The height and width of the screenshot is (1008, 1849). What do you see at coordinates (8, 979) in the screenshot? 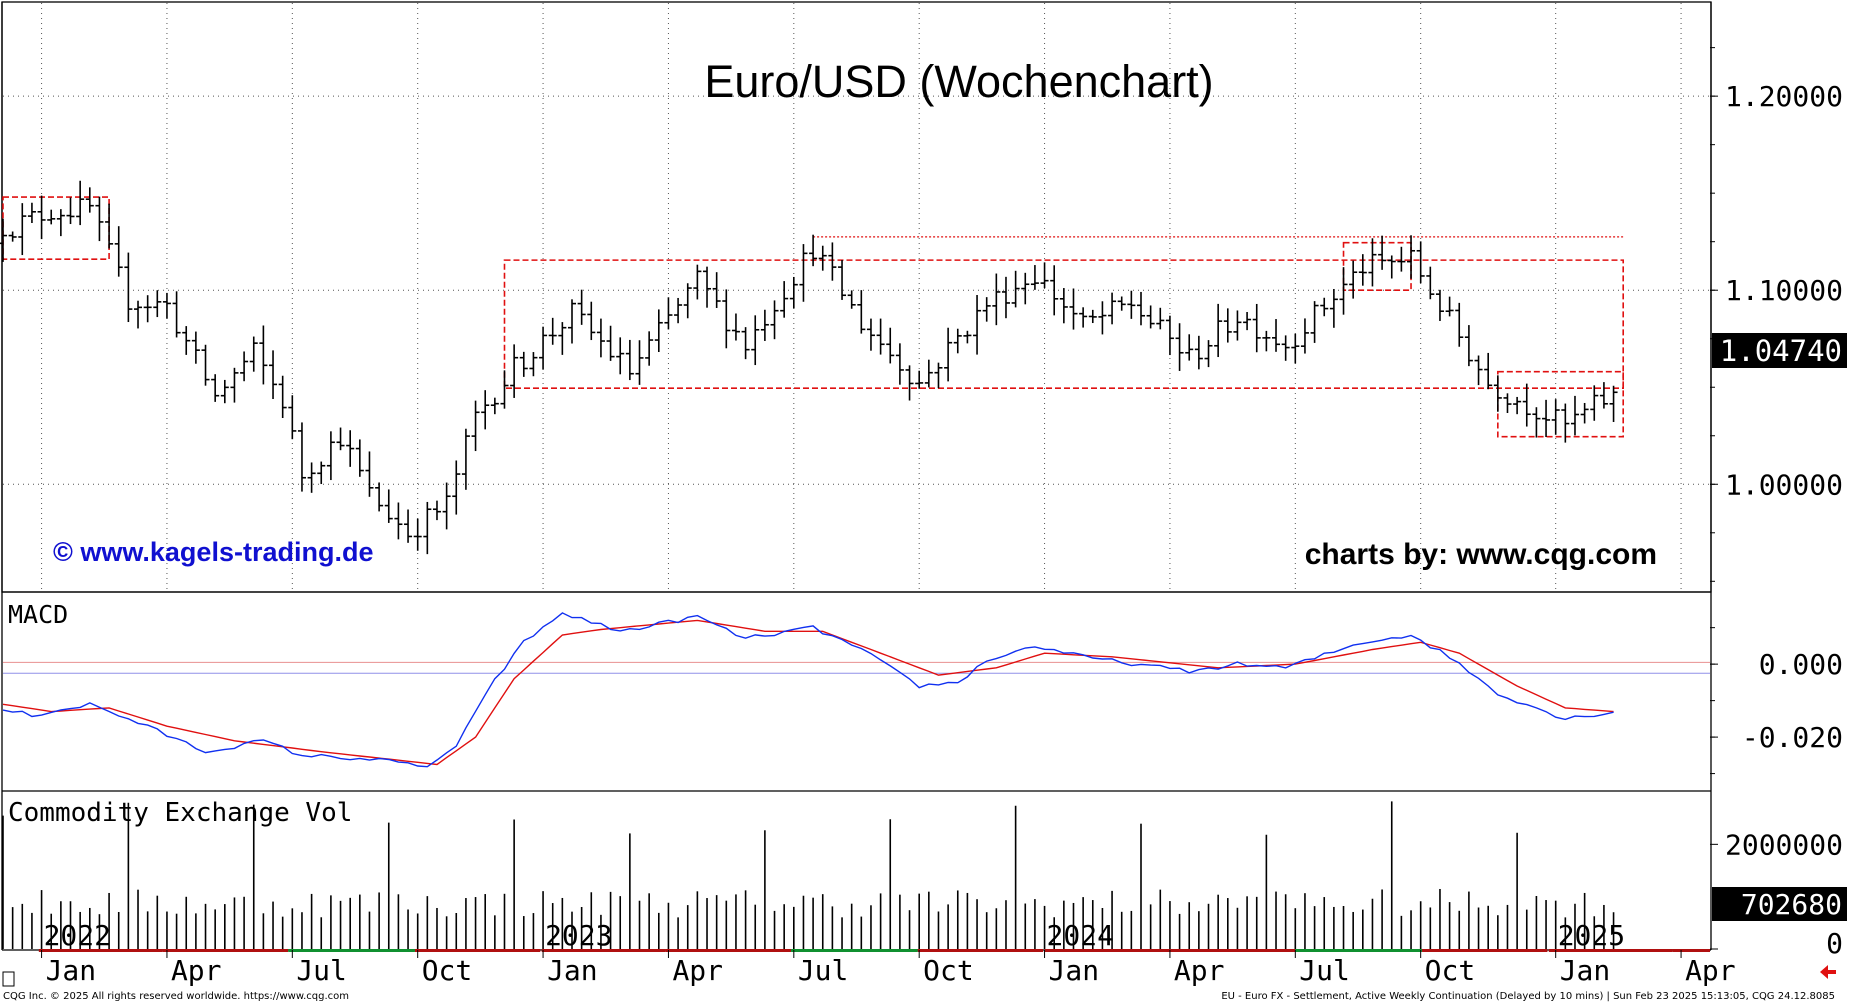
I see `panel-toggle-box` at bounding box center [8, 979].